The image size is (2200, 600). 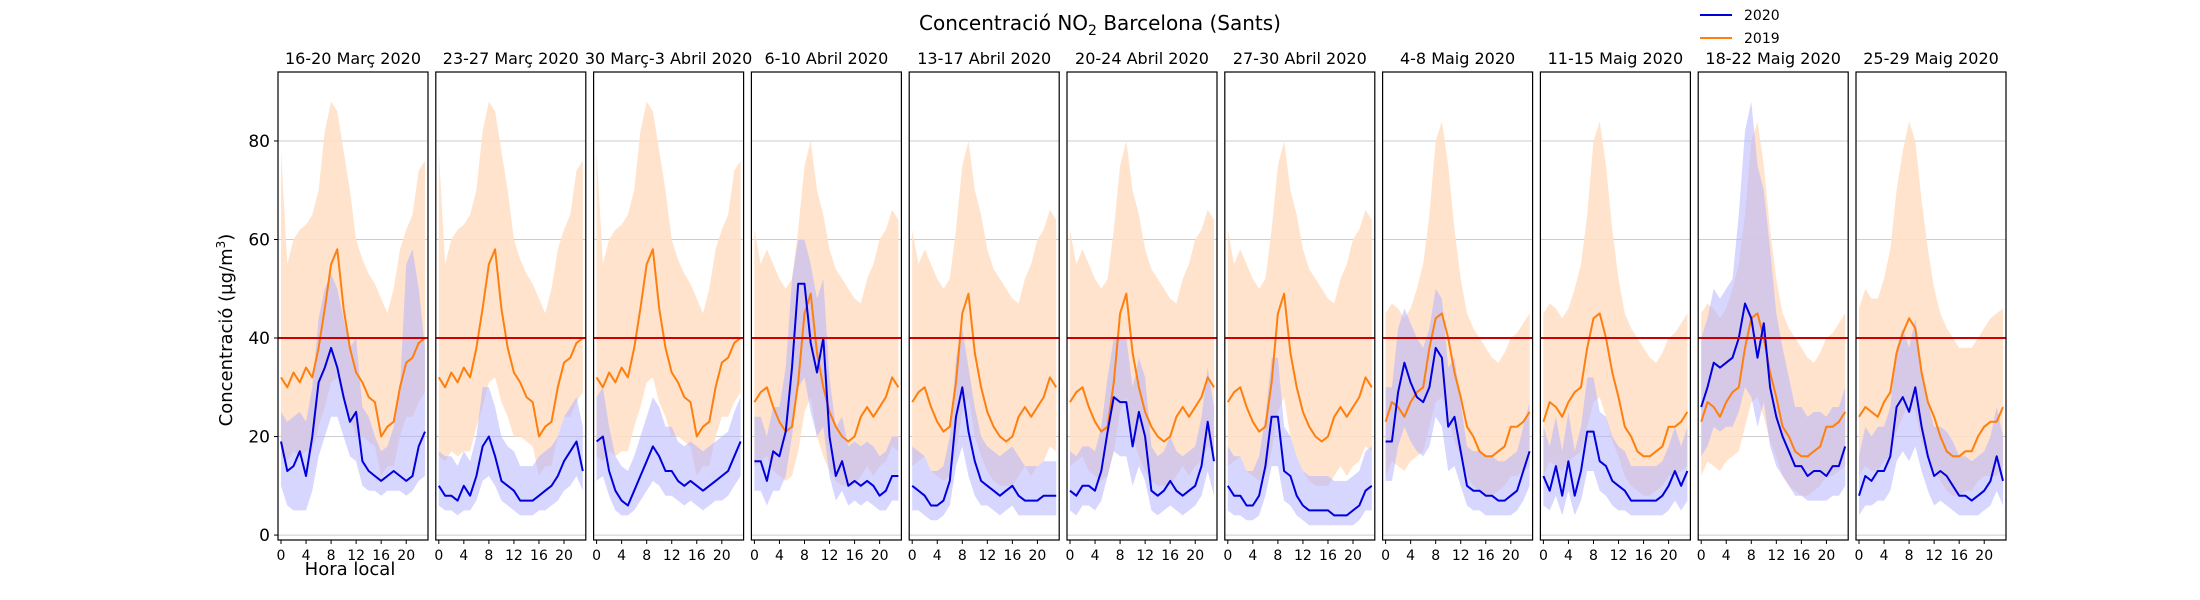 I want to click on y-tick-label: 60, so click(x=259, y=240).